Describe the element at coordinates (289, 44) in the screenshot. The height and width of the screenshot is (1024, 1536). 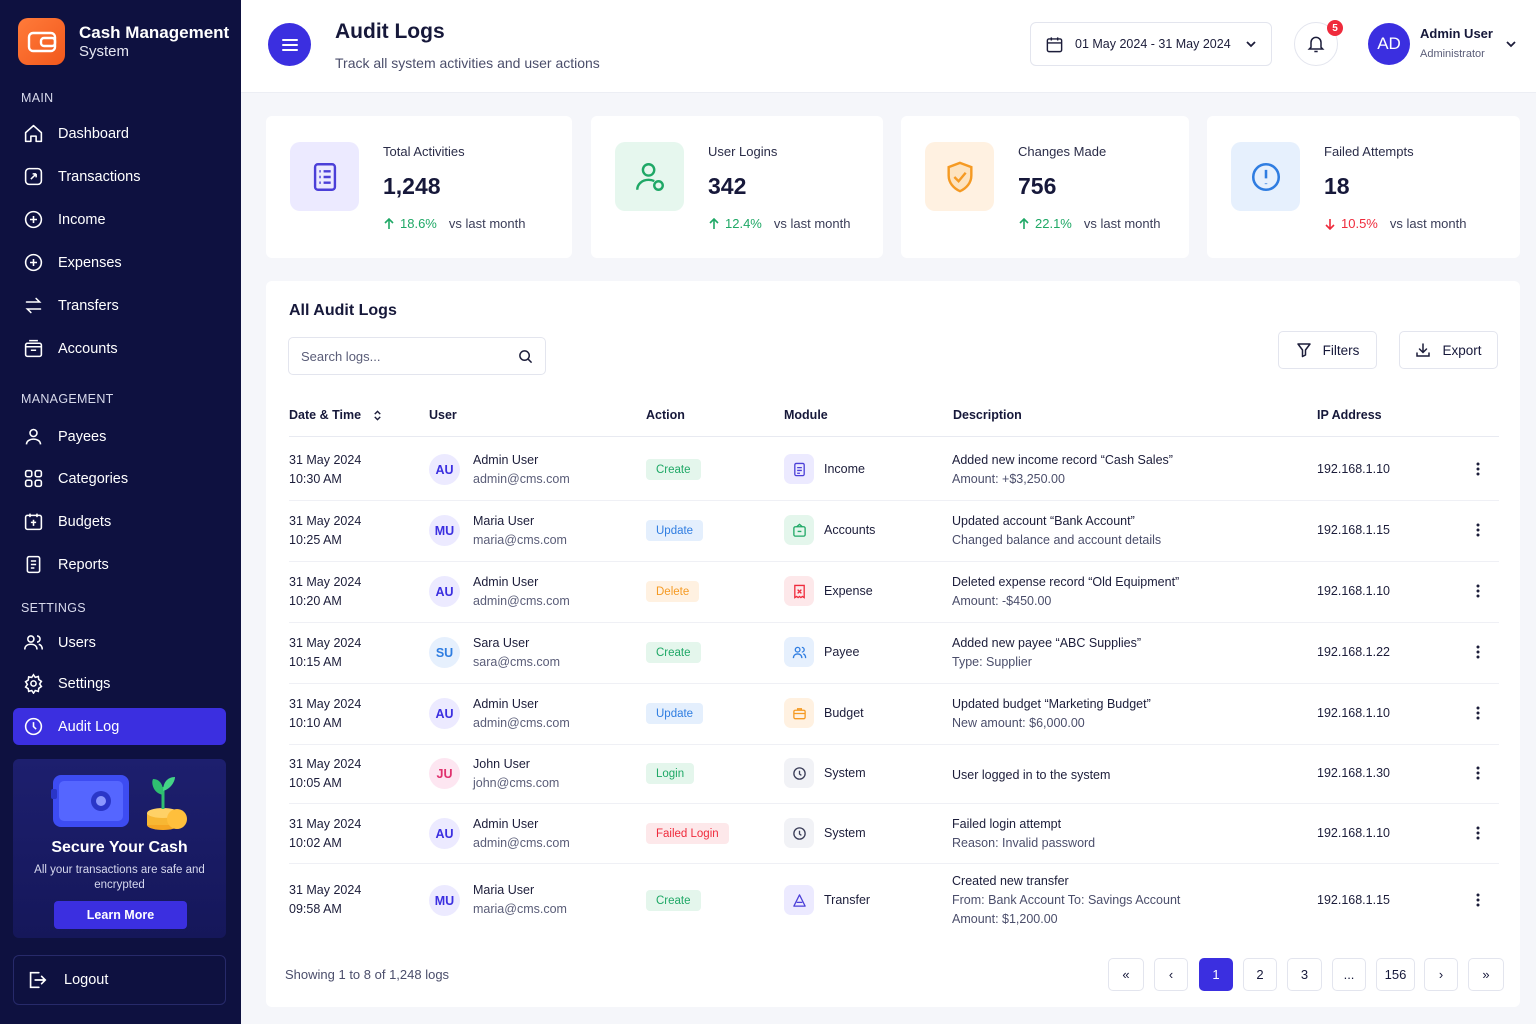
I see `menu-toggle-button` at that location.